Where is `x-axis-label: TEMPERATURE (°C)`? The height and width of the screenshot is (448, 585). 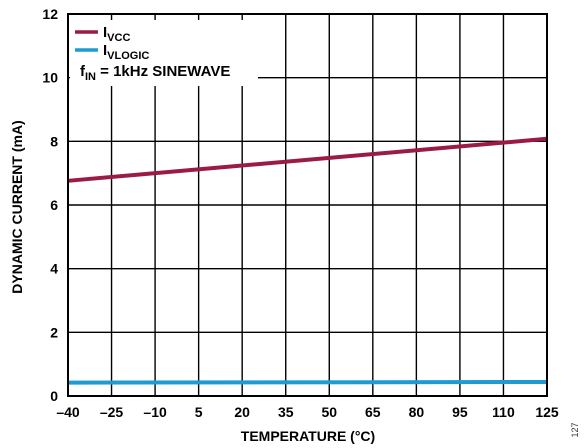 x-axis-label: TEMPERATURE (°C) is located at coordinates (308, 436).